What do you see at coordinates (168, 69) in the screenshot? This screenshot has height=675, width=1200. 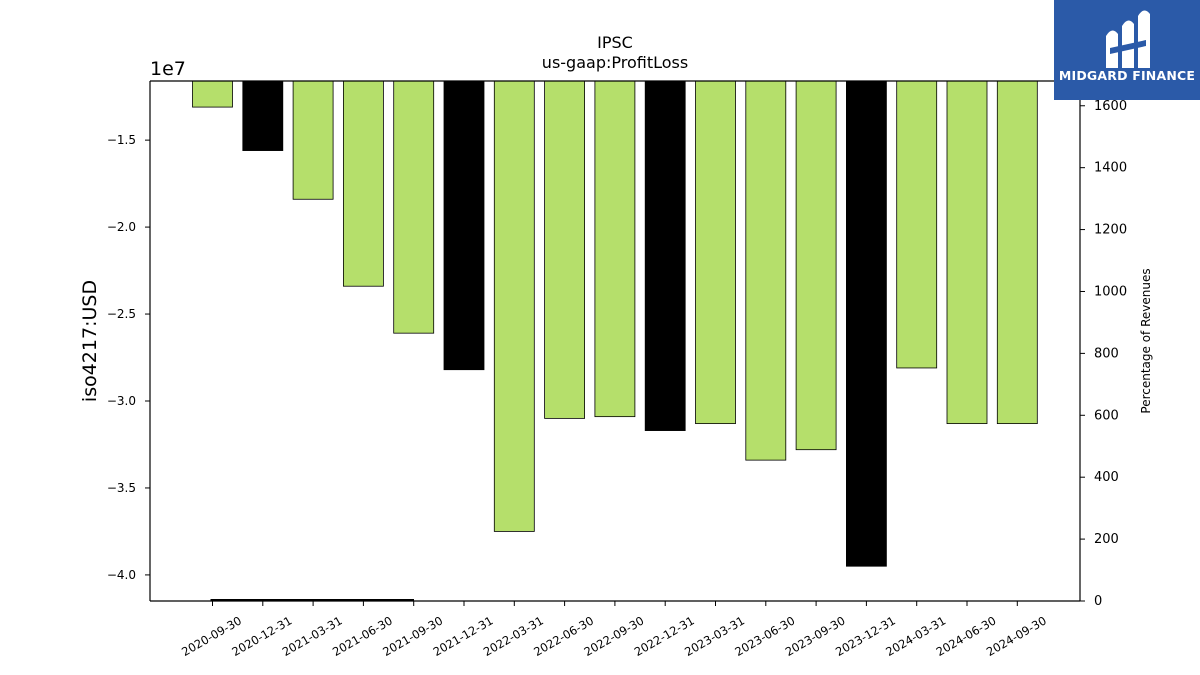 I see `y-offset-label: 1e7` at bounding box center [168, 69].